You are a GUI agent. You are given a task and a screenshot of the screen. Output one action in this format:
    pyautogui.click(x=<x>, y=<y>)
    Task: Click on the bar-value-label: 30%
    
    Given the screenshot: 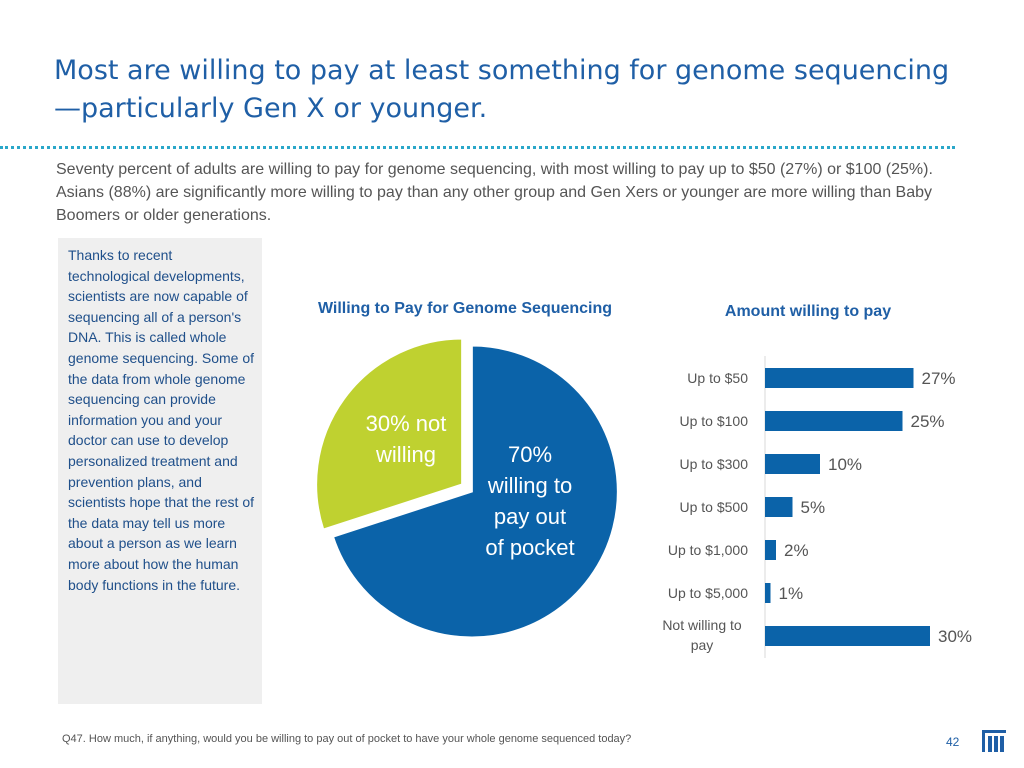 What is the action you would take?
    pyautogui.click(x=955, y=636)
    